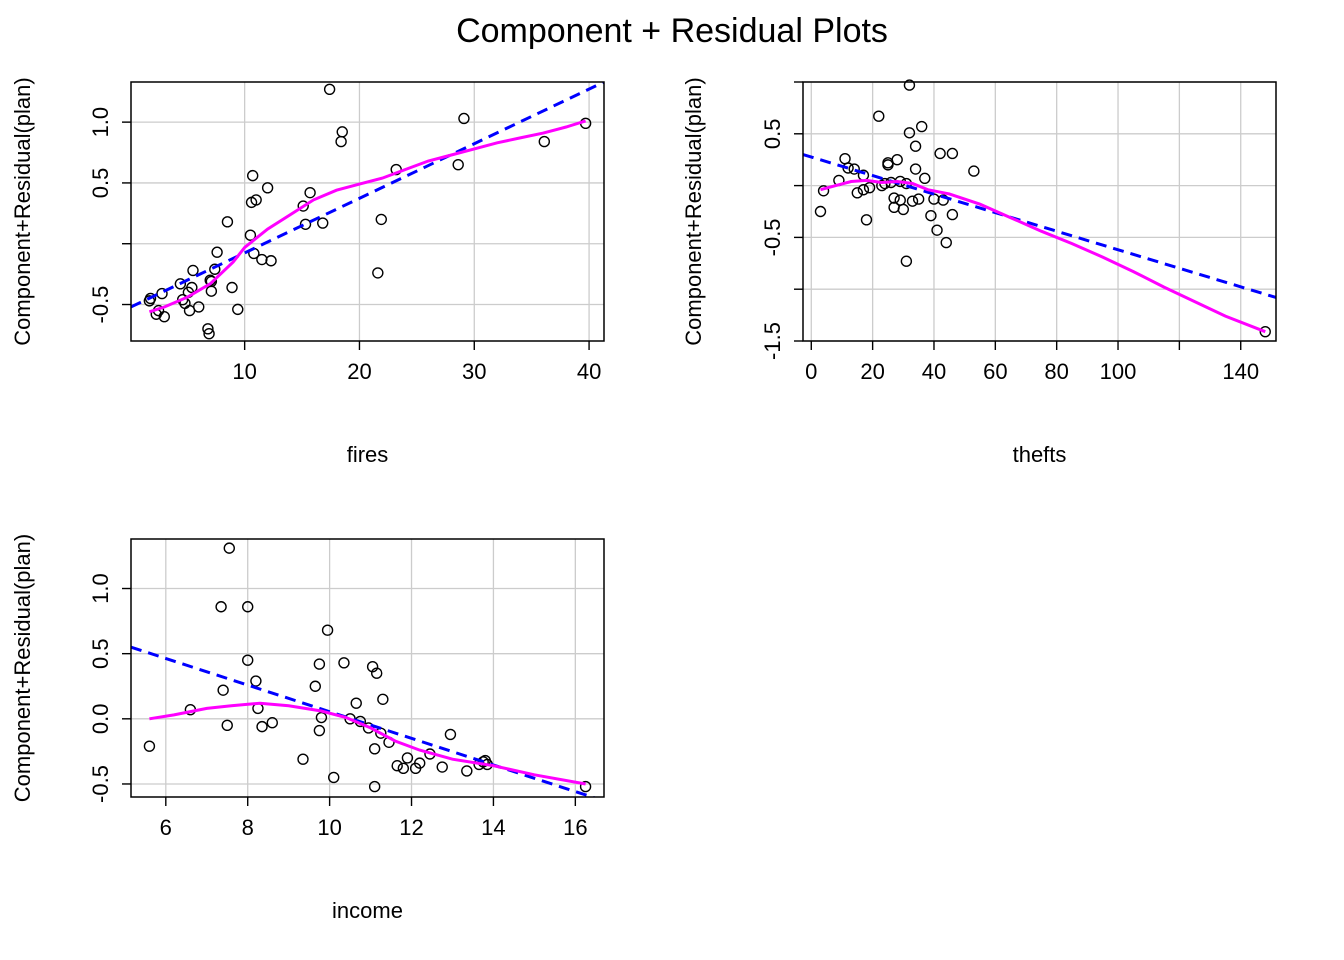 The width and height of the screenshot is (1344, 960). I want to click on panel-3-x-axis: 6 8 10 12 14 16, so click(374, 818).